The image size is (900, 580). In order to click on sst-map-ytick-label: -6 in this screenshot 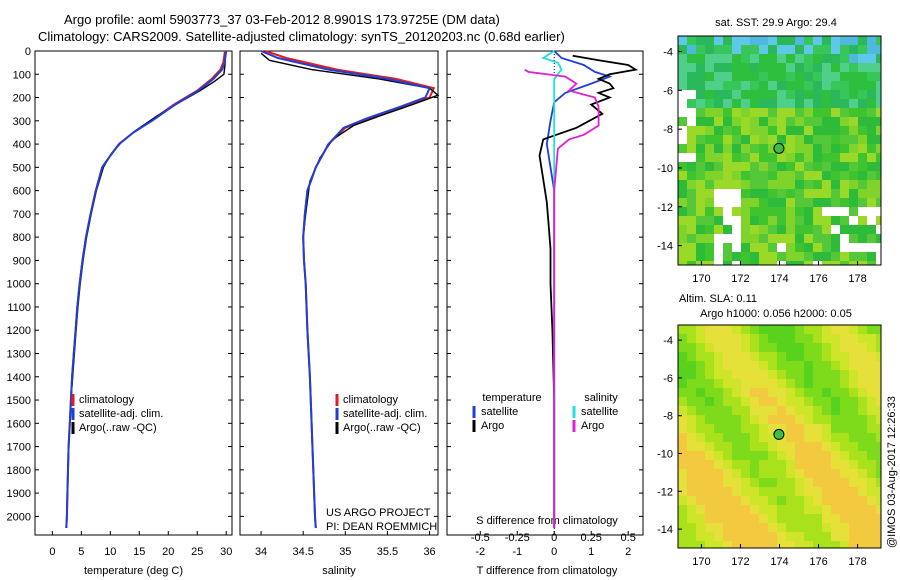, I will do `click(668, 91)`.